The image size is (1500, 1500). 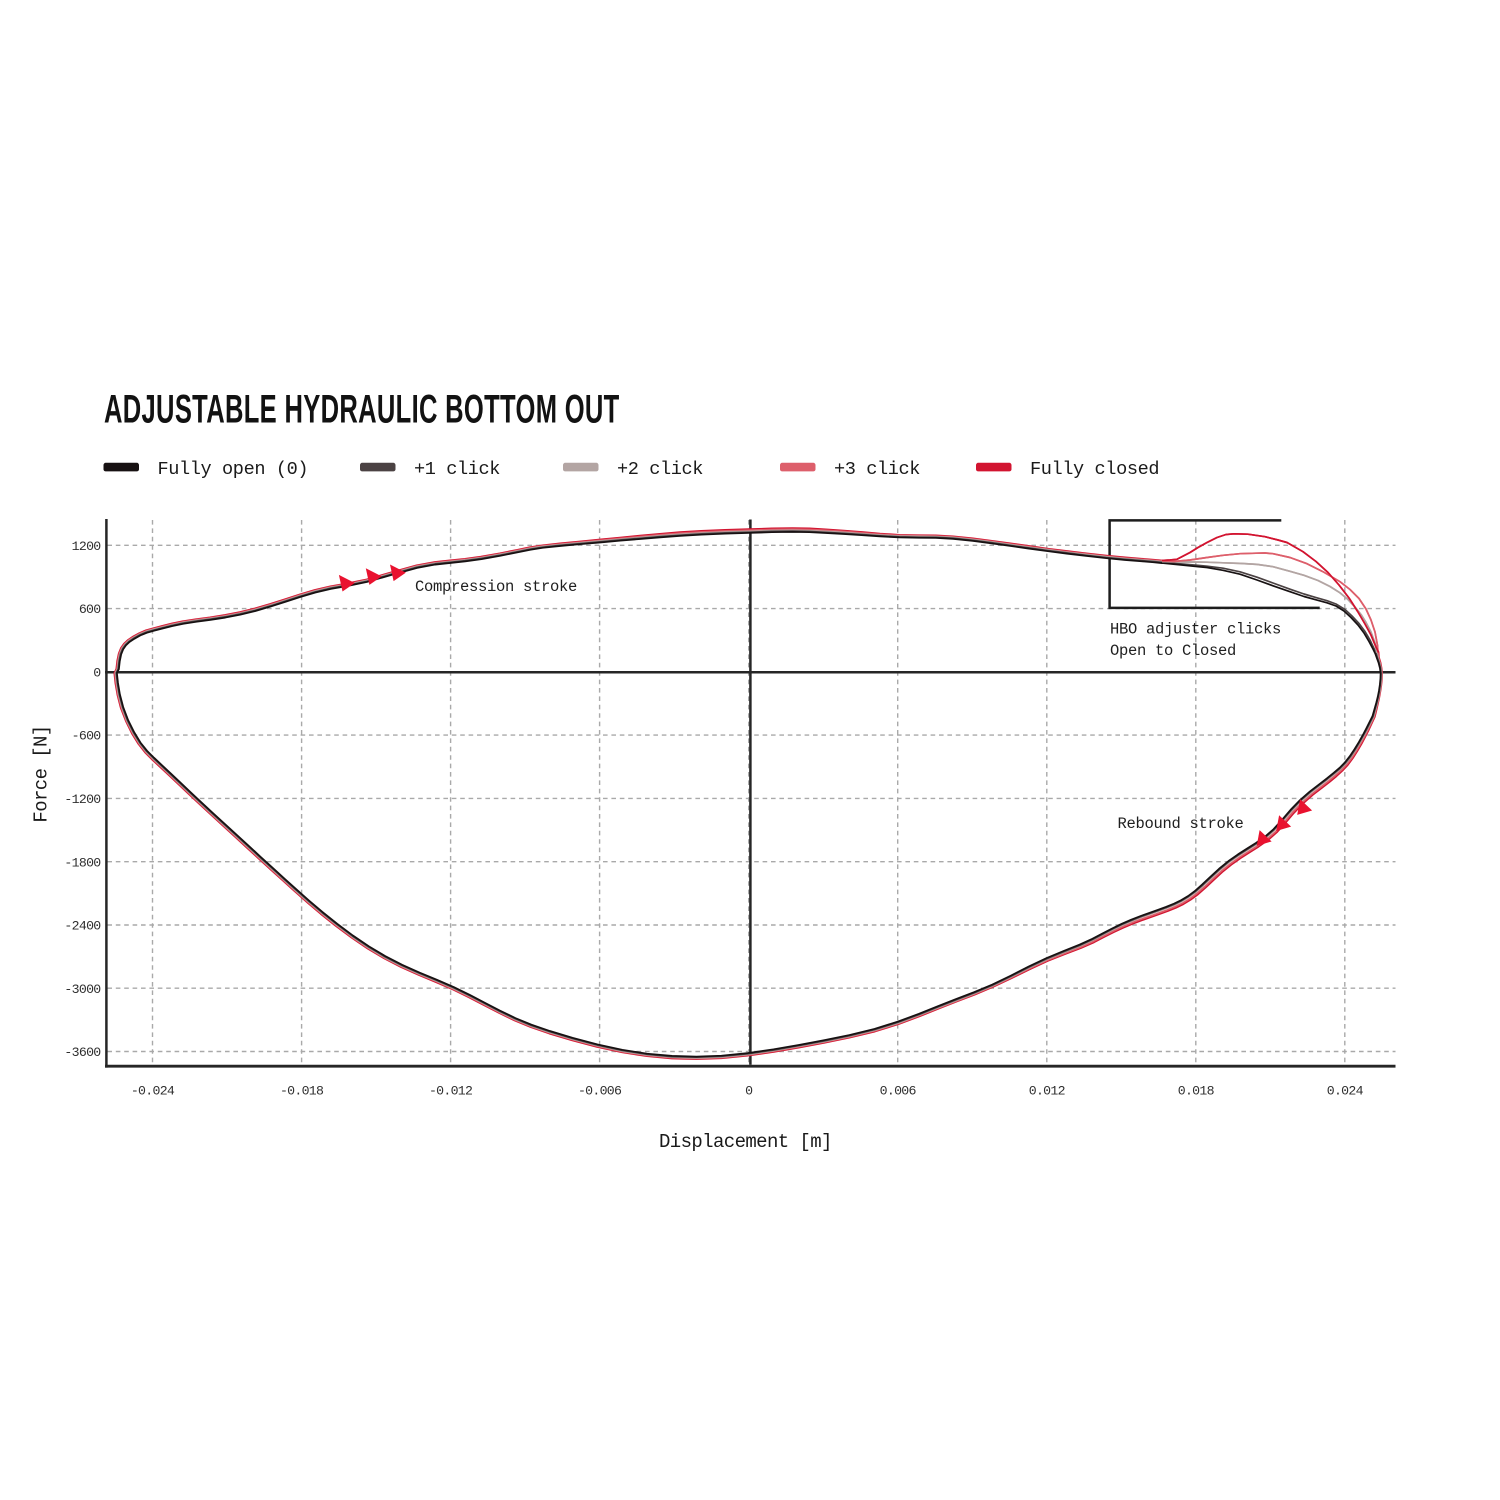 I want to click on svg-text:ADJUSTABLE HYDRAULIC BOTTOM OU: ADJUSTABLE HYDRAULIC BOTTOM OUT, so click(x=362, y=410).